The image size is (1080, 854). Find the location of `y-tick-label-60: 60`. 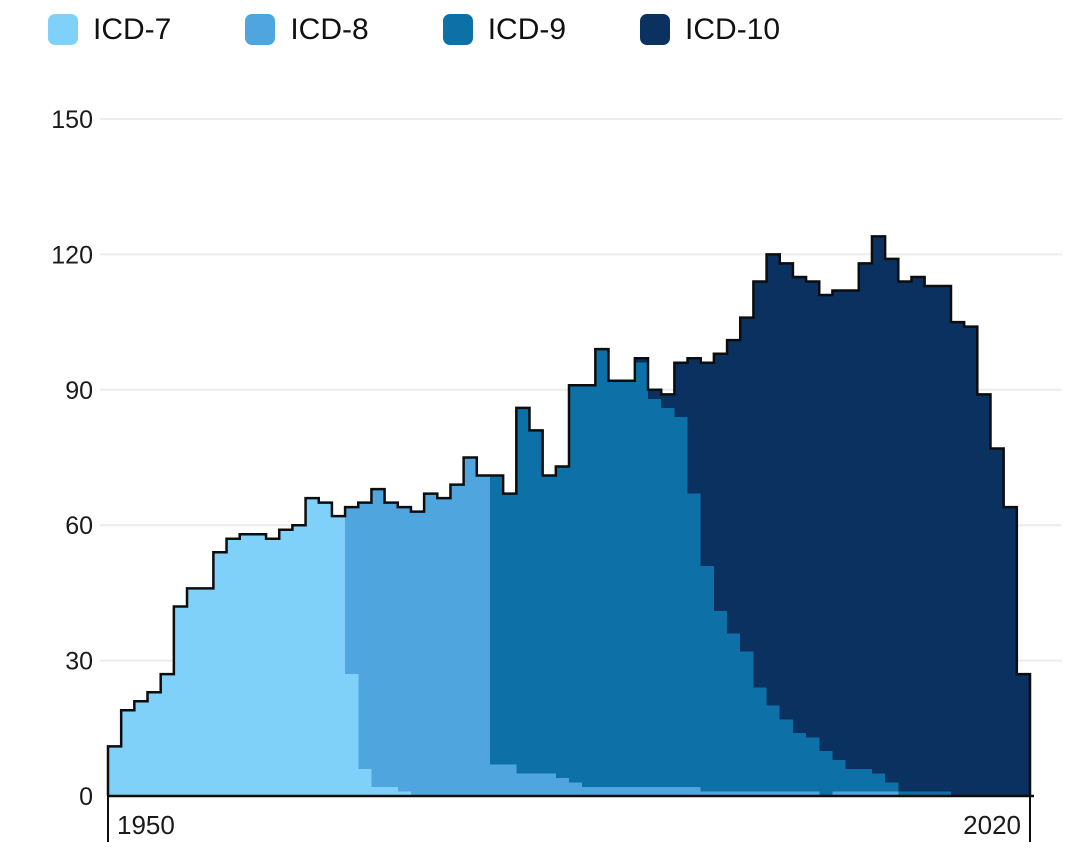

y-tick-label-60: 60 is located at coordinates (79, 526).